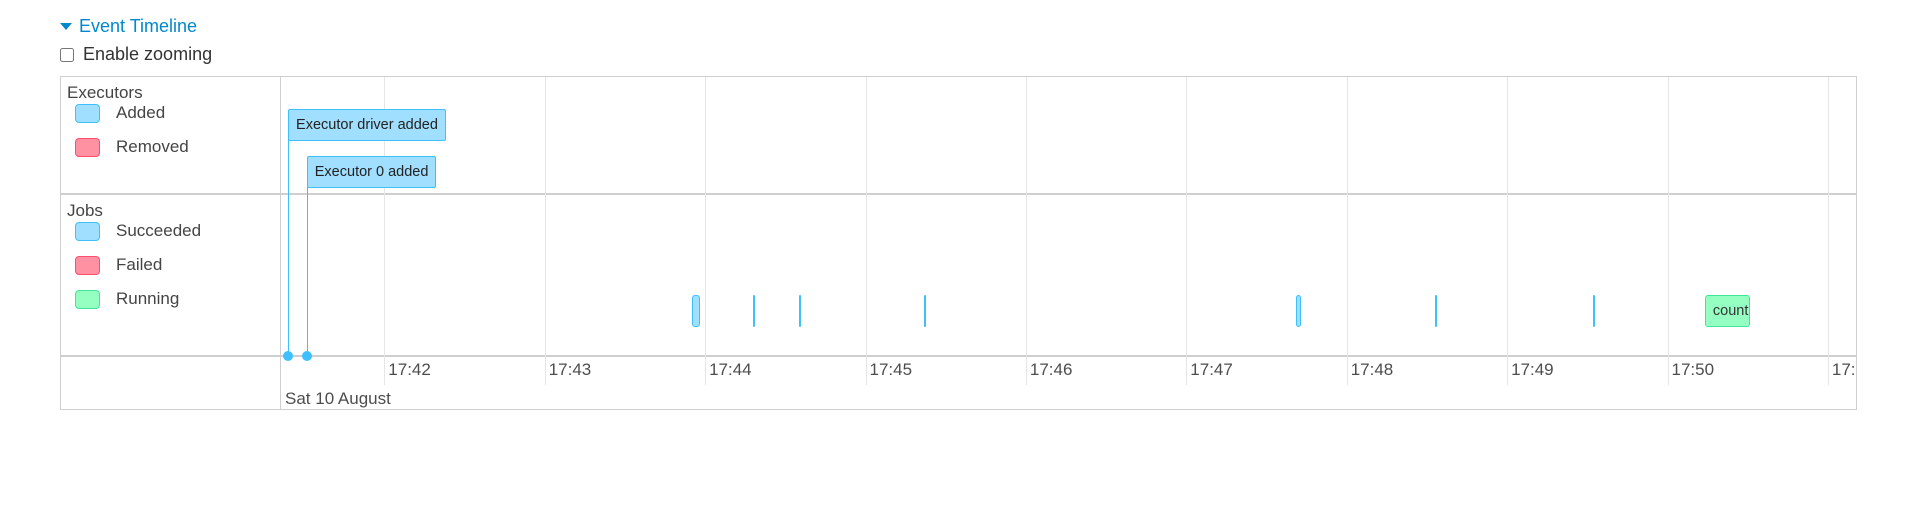 The width and height of the screenshot is (1920, 521). Describe the element at coordinates (152, 146) in the screenshot. I see `legend-label: Removed` at that location.